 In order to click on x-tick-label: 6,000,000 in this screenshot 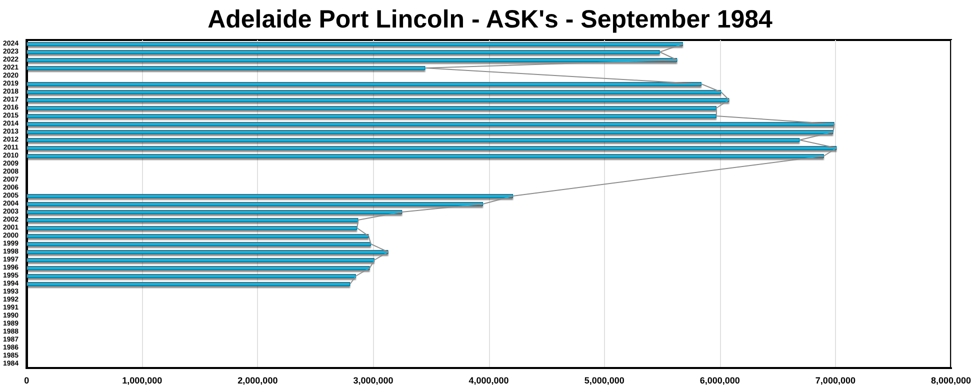, I will do `click(720, 380)`.